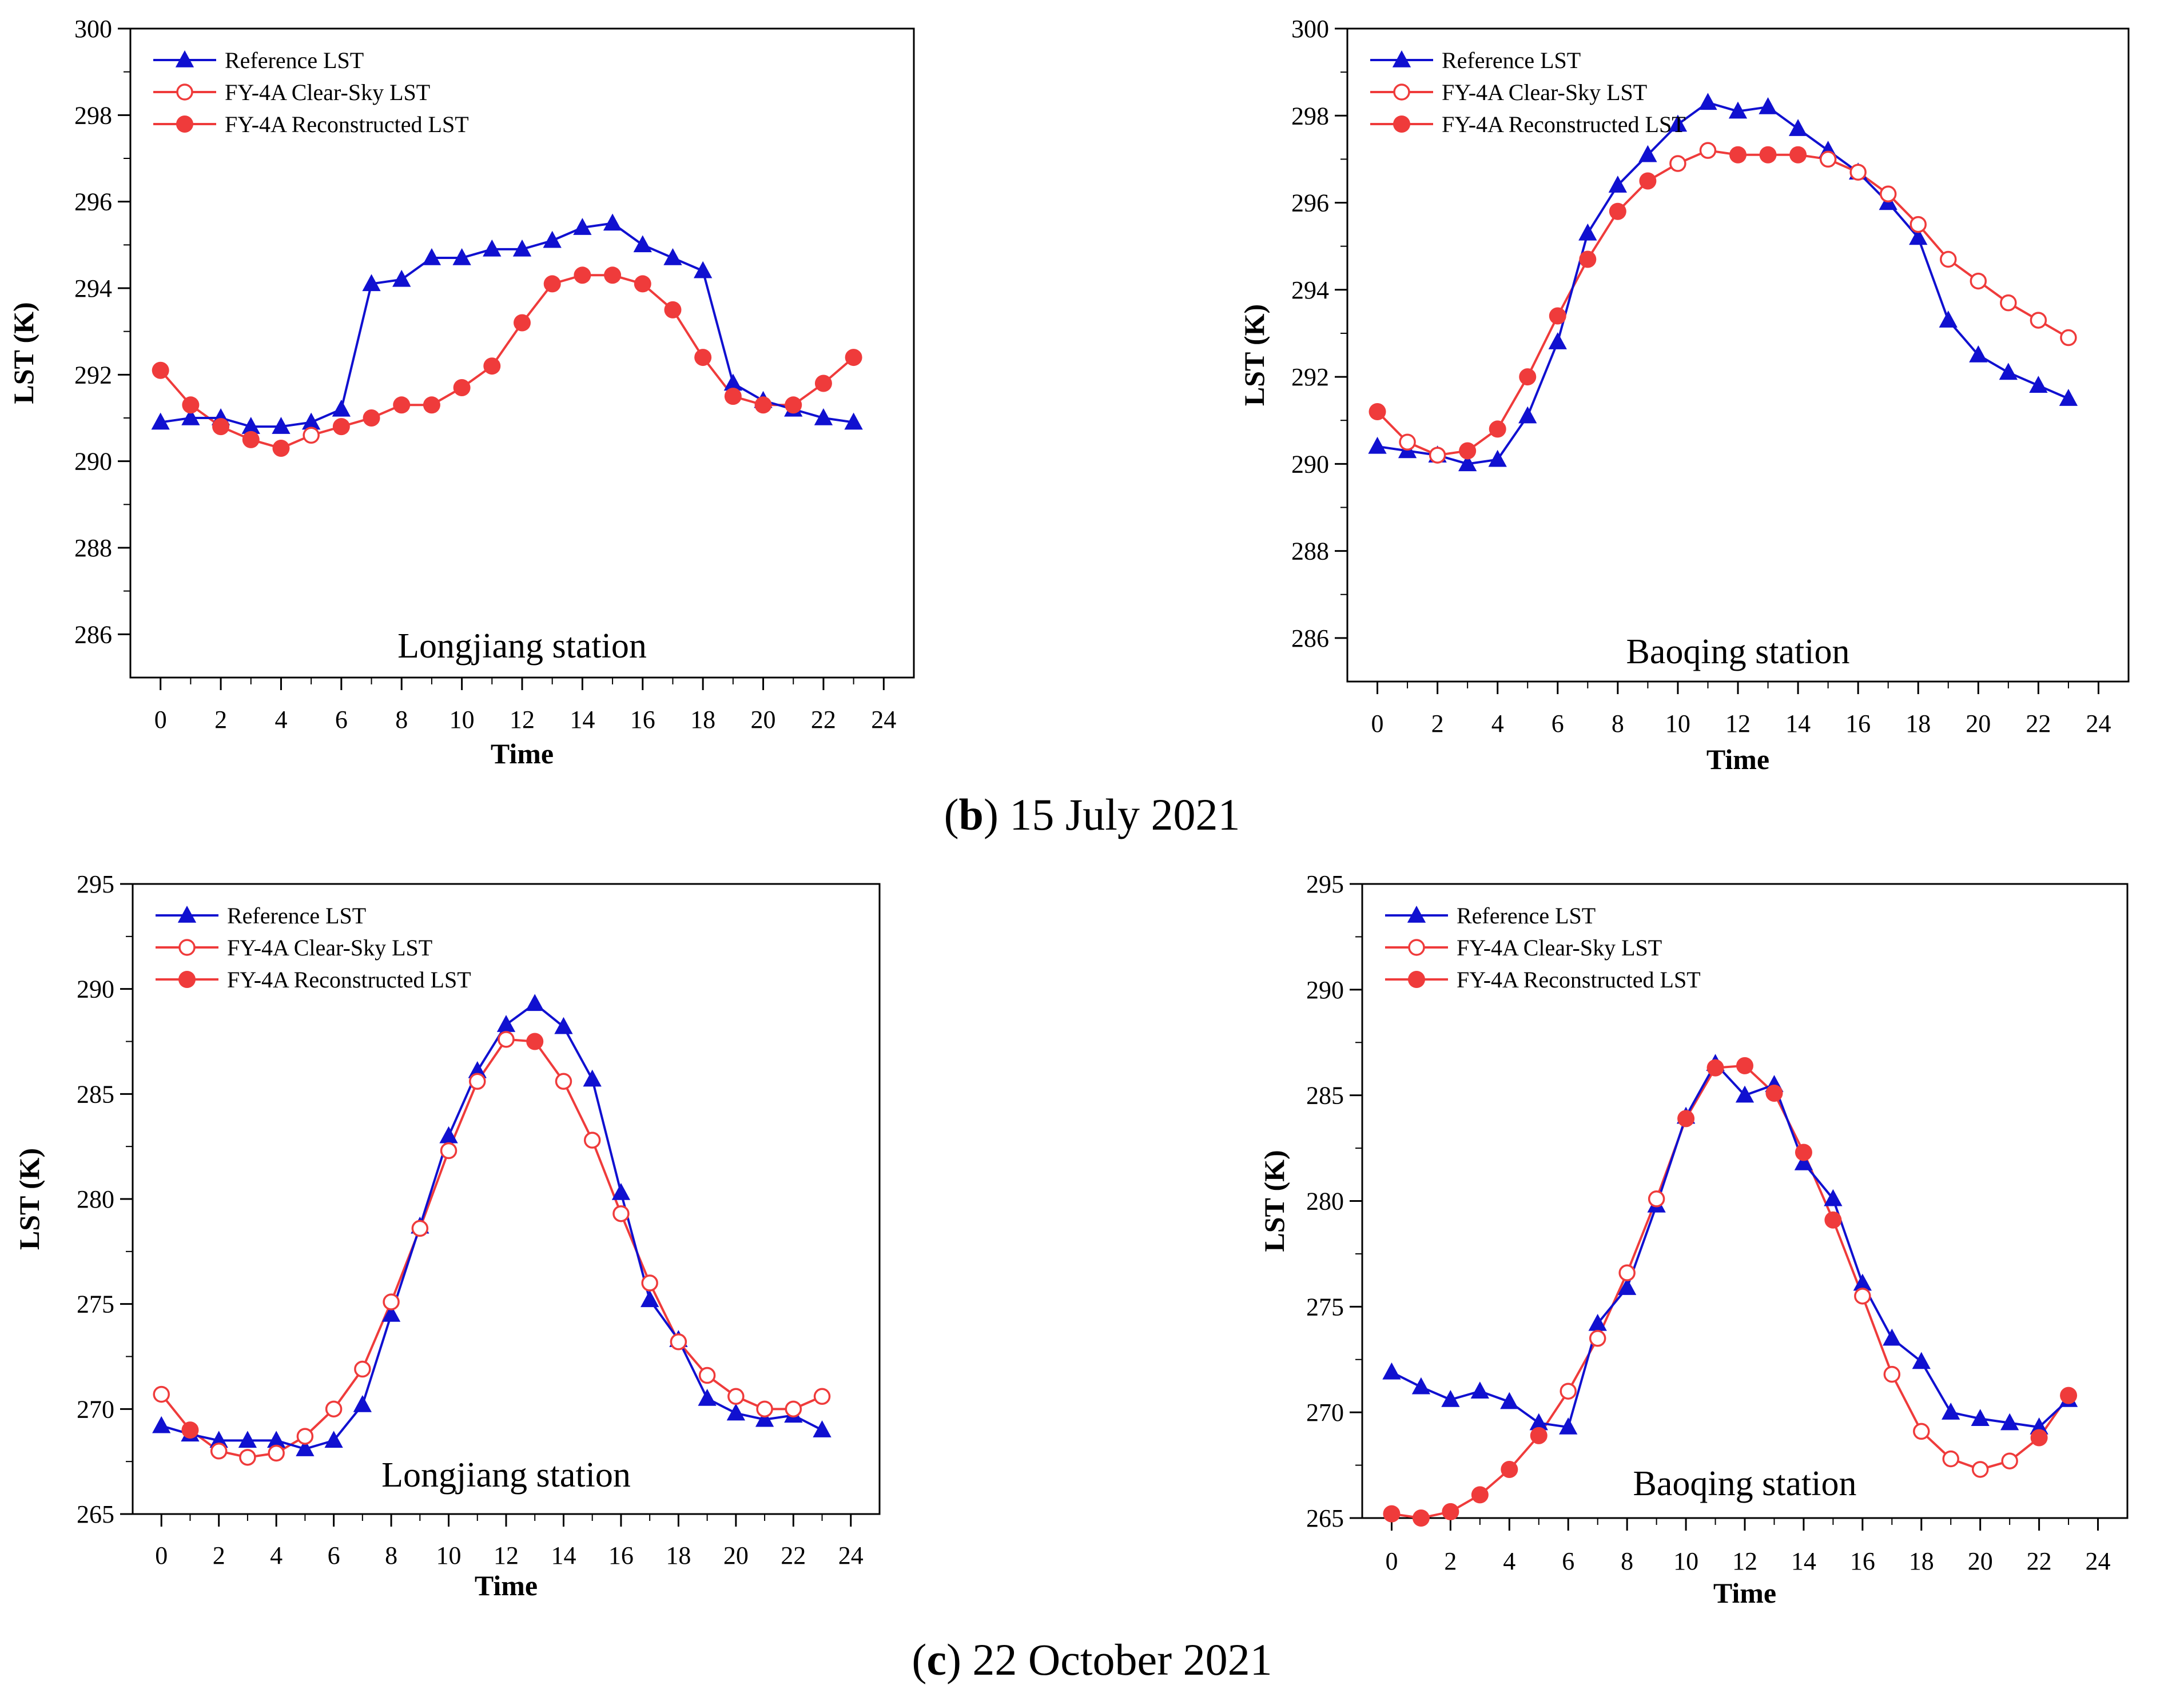 Image resolution: width=2184 pixels, height=1697 pixels. What do you see at coordinates (95, 884) in the screenshot?
I see `y-tick-label: 295` at bounding box center [95, 884].